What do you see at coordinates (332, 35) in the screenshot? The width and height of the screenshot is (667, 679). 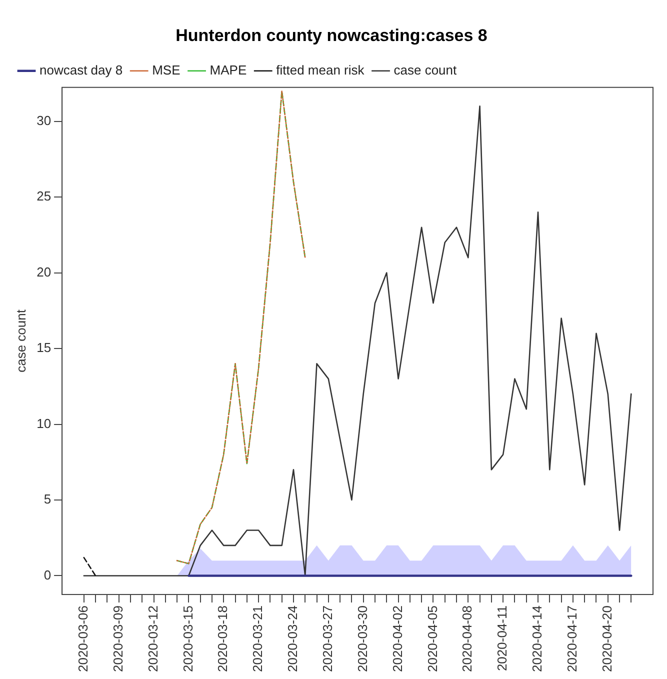 I see `chart-title: Hunterdon county nowcasting:cases 8` at bounding box center [332, 35].